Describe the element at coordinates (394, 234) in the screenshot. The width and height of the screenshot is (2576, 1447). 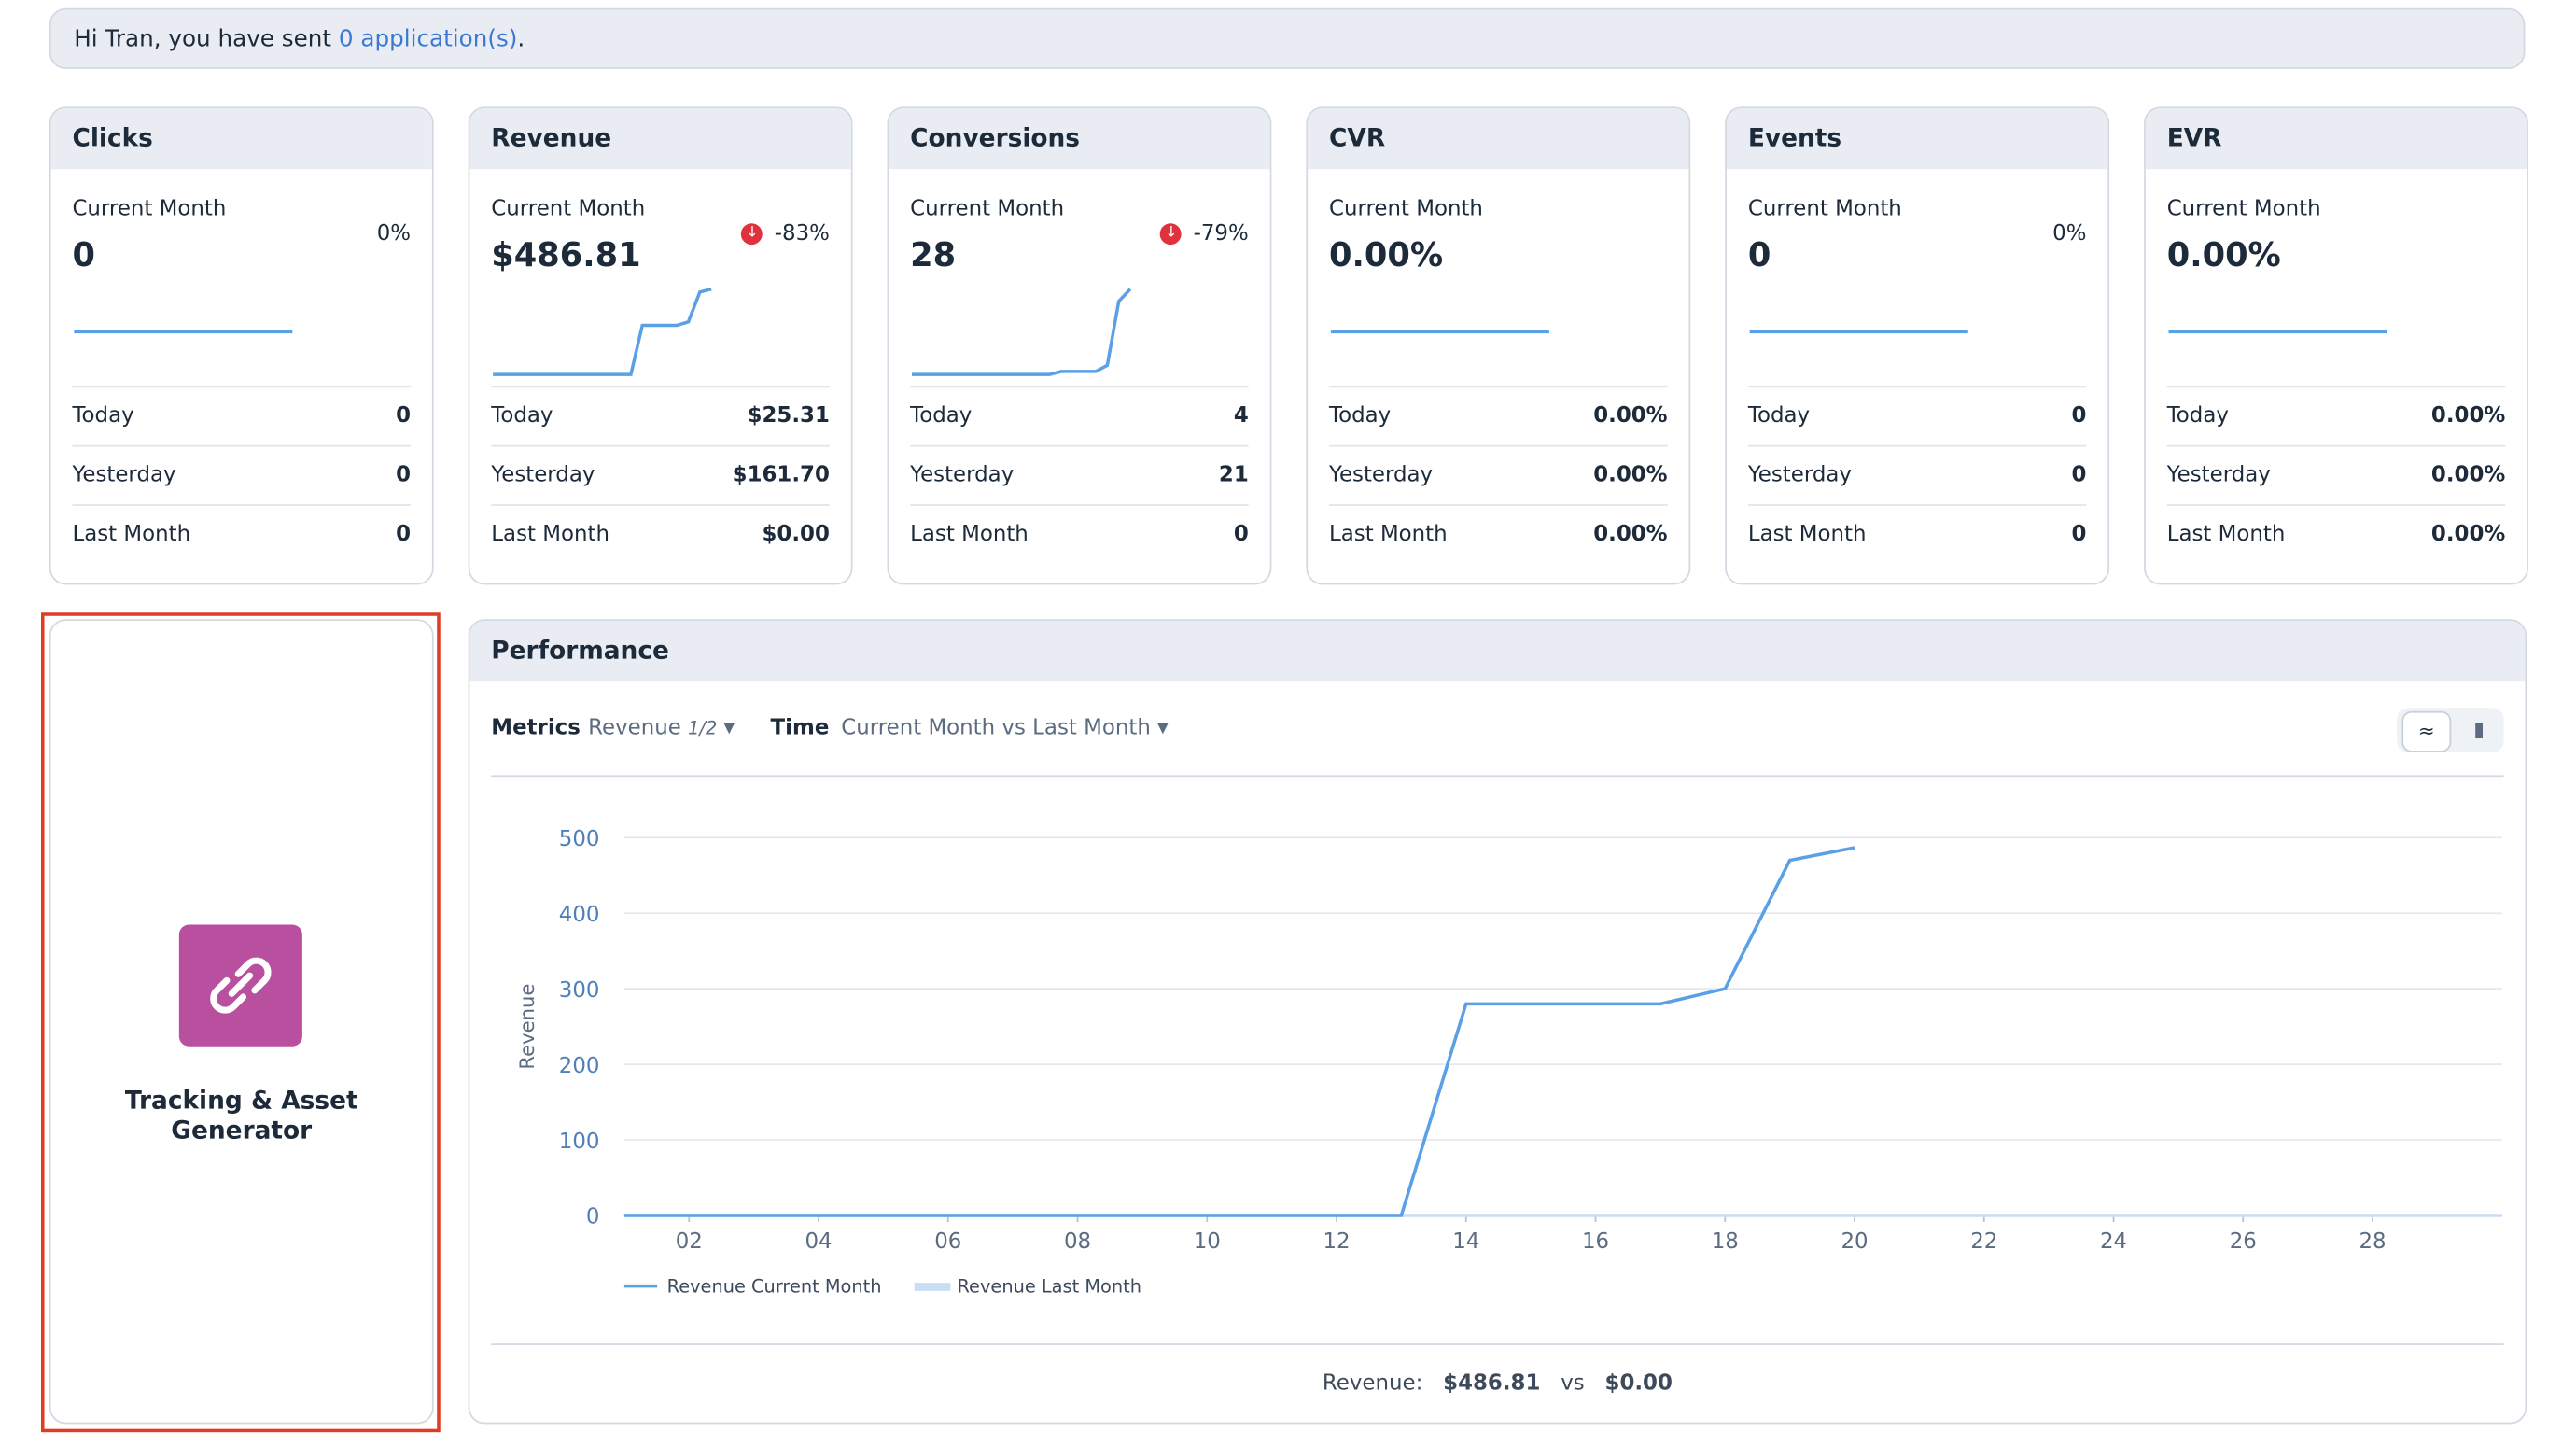
I see `card-change: 0%` at that location.